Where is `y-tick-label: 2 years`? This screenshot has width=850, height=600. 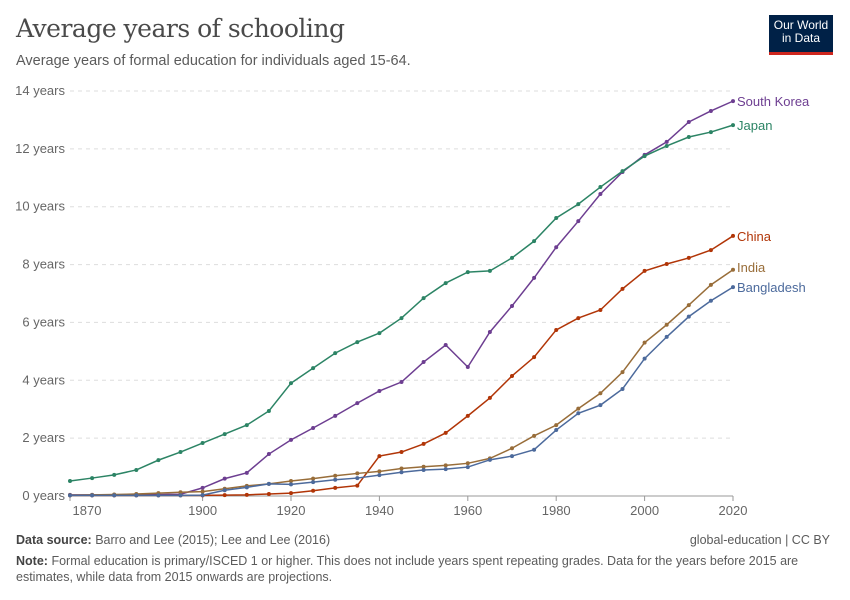 y-tick-label: 2 years is located at coordinates (43, 437).